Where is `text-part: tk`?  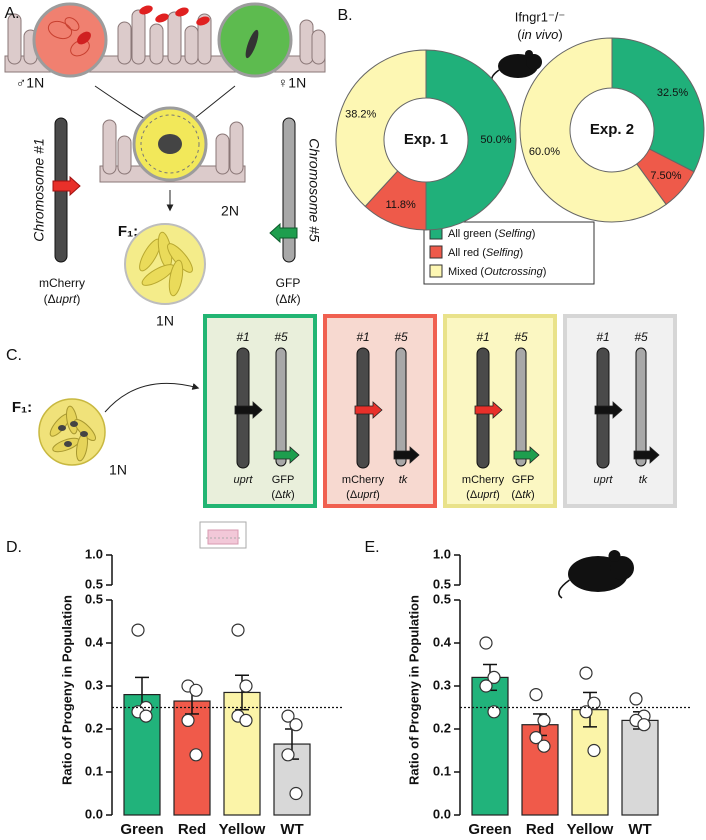
text-part: tk is located at coordinates (286, 495).